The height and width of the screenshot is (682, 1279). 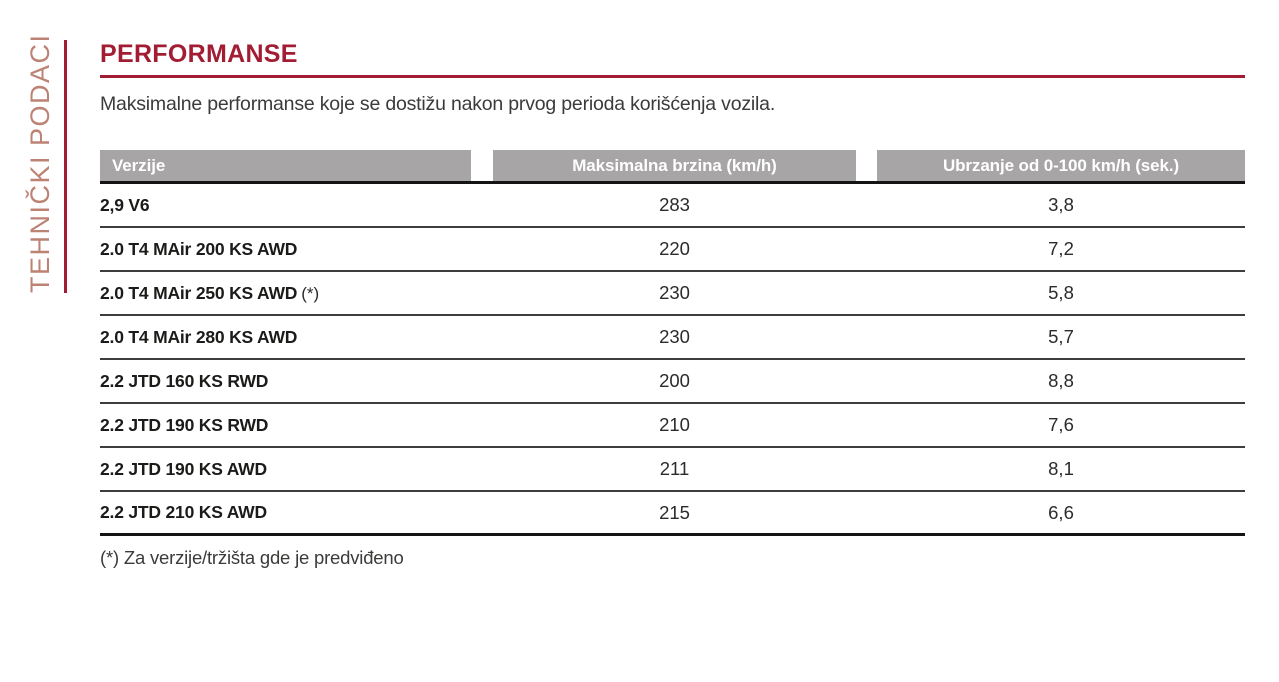 I want to click on max-speed-value: 215, so click(x=674, y=512).